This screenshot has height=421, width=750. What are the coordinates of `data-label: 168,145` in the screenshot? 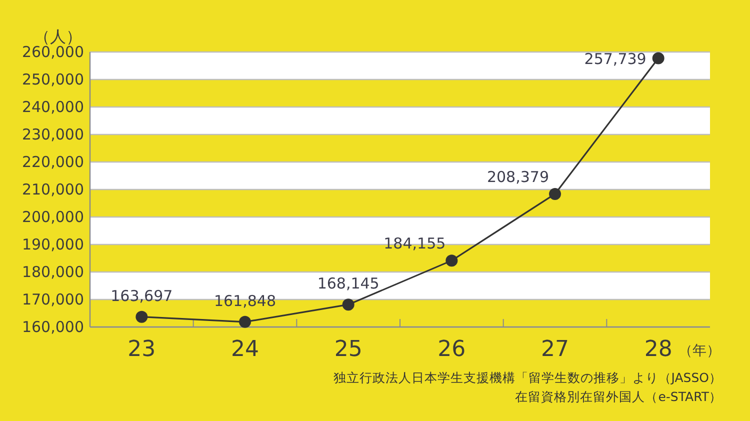 It's located at (348, 283).